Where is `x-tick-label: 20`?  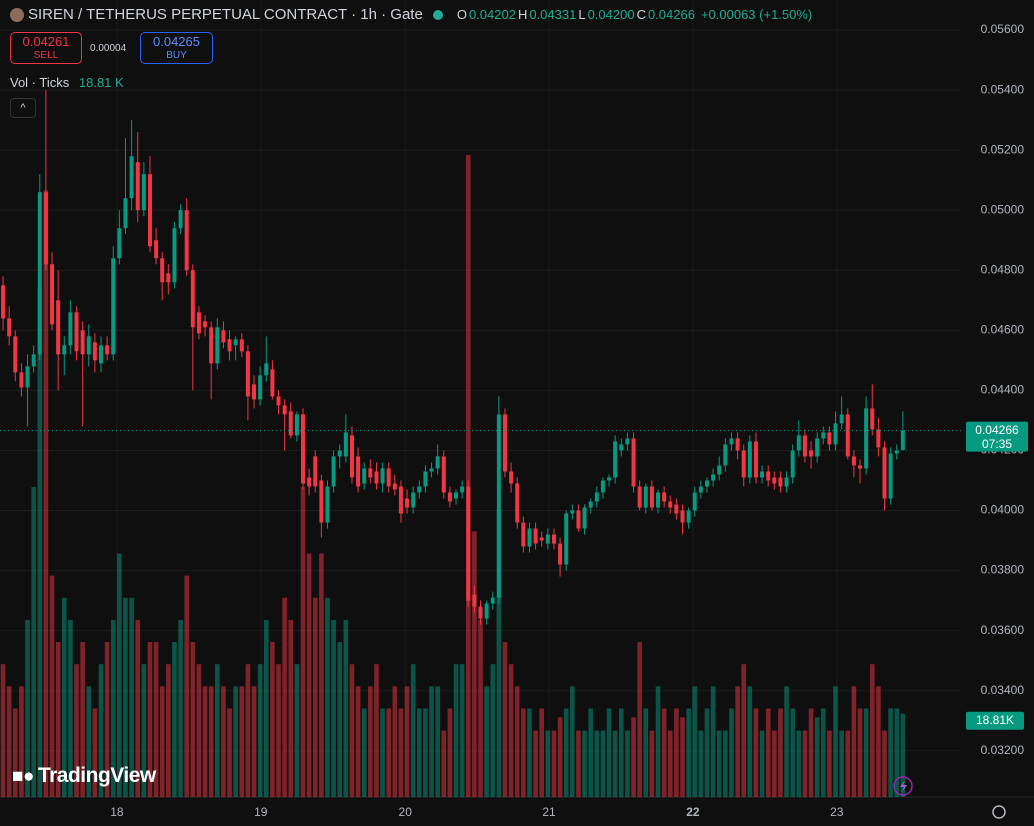 x-tick-label: 20 is located at coordinates (406, 812).